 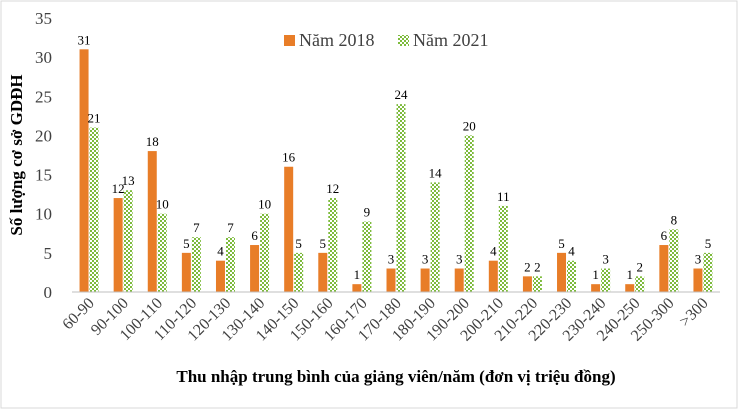 What do you see at coordinates (289, 157) in the screenshot?
I see `data-label-2018: 16` at bounding box center [289, 157].